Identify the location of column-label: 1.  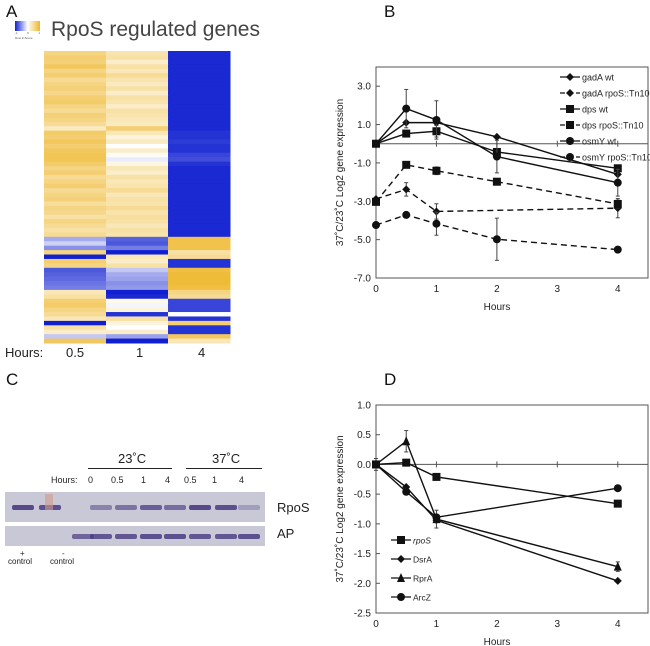
(140, 352).